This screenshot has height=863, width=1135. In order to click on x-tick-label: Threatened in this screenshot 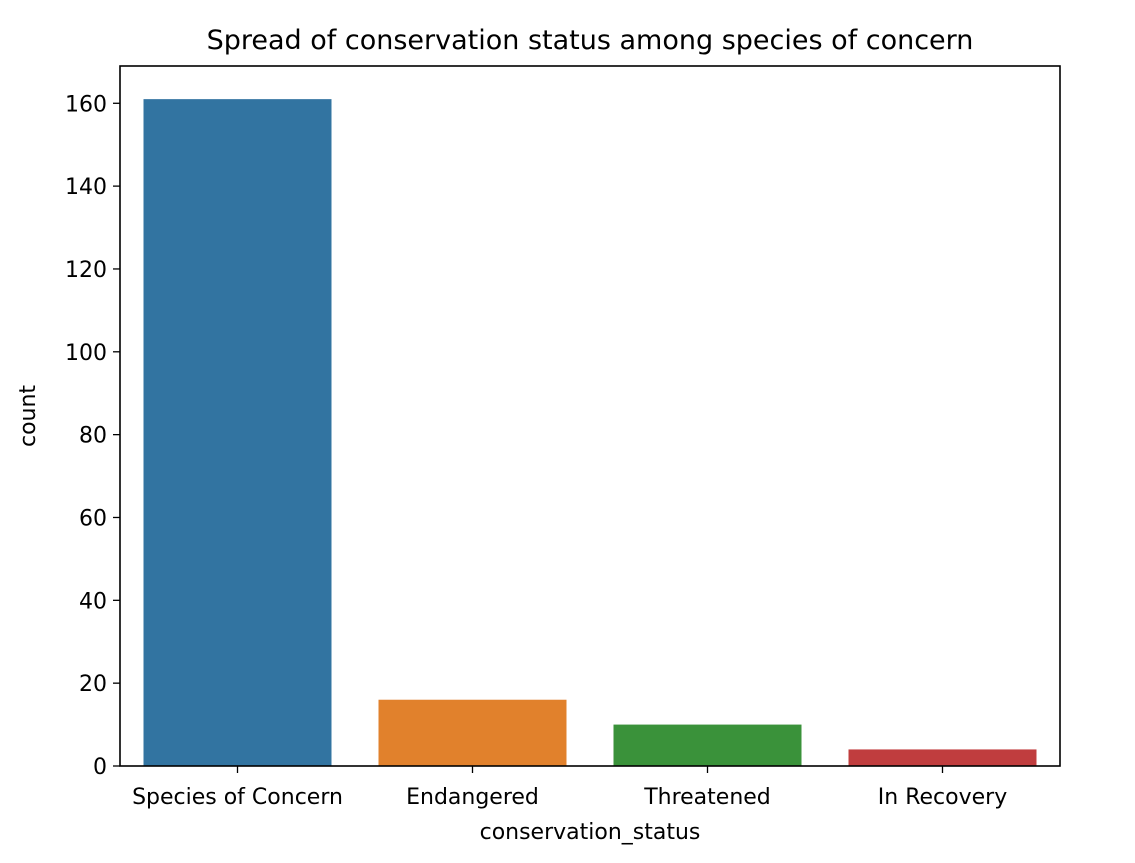, I will do `click(707, 797)`.